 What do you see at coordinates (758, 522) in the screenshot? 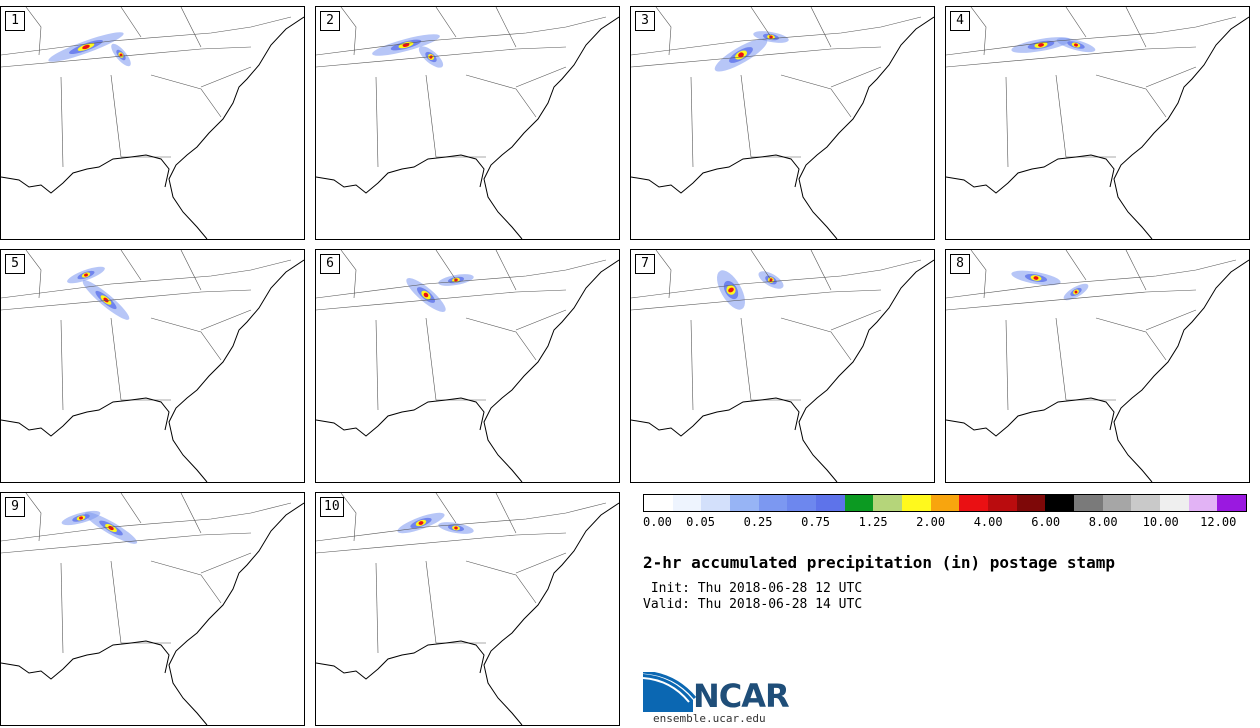
I see `colorbar-tick-label: 0.25` at bounding box center [758, 522].